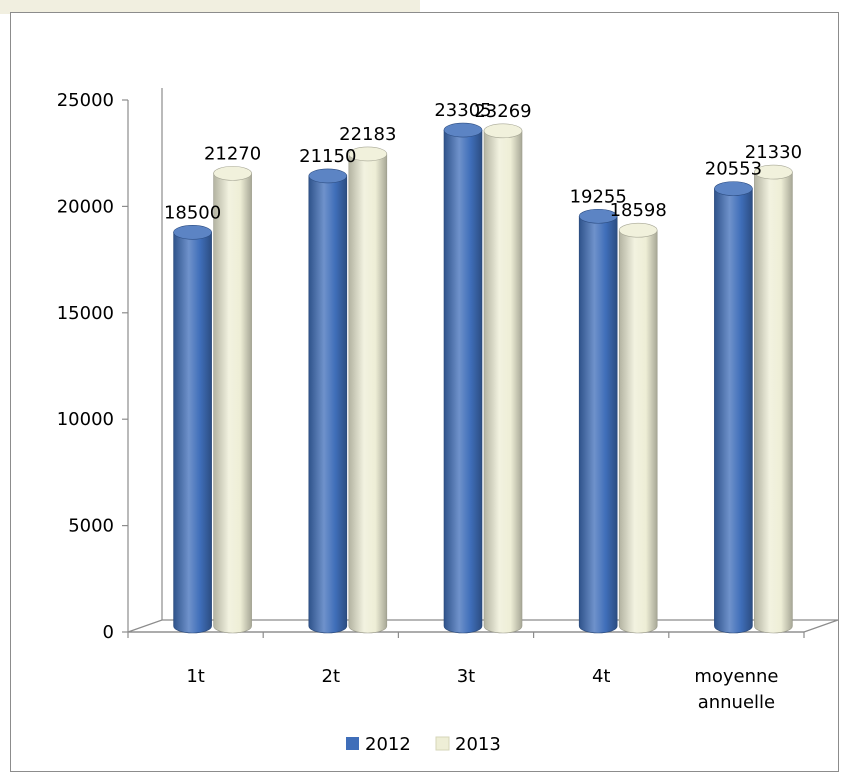  Describe the element at coordinates (91, 526) in the screenshot. I see `y-tick-label: 5000` at that location.